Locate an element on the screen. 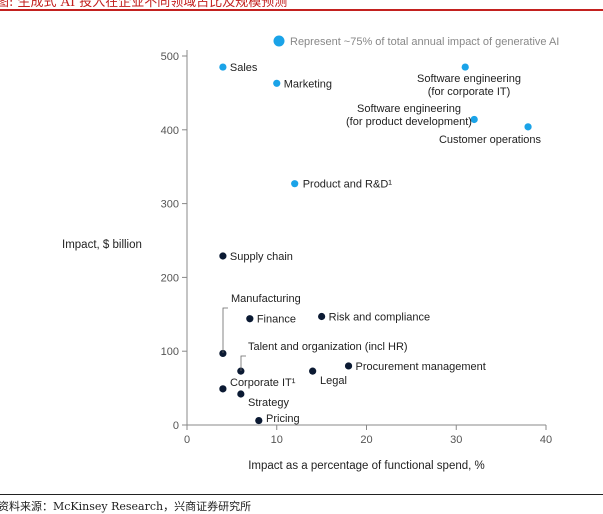 The width and height of the screenshot is (603, 514). point-label: Risk and compliance is located at coordinates (380, 318).